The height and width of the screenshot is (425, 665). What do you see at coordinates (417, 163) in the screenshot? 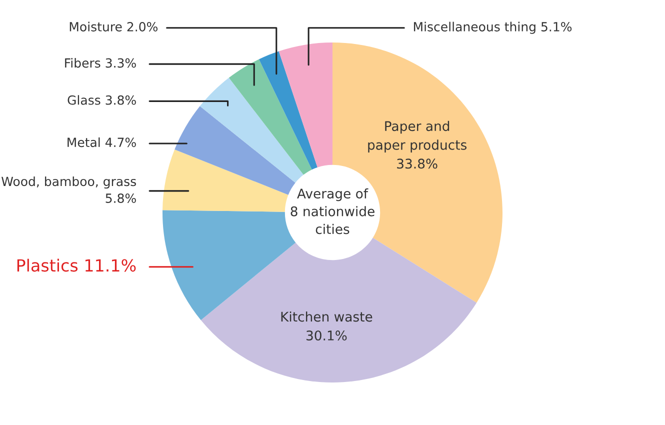
I see `data-label: 33.8%` at bounding box center [417, 163].